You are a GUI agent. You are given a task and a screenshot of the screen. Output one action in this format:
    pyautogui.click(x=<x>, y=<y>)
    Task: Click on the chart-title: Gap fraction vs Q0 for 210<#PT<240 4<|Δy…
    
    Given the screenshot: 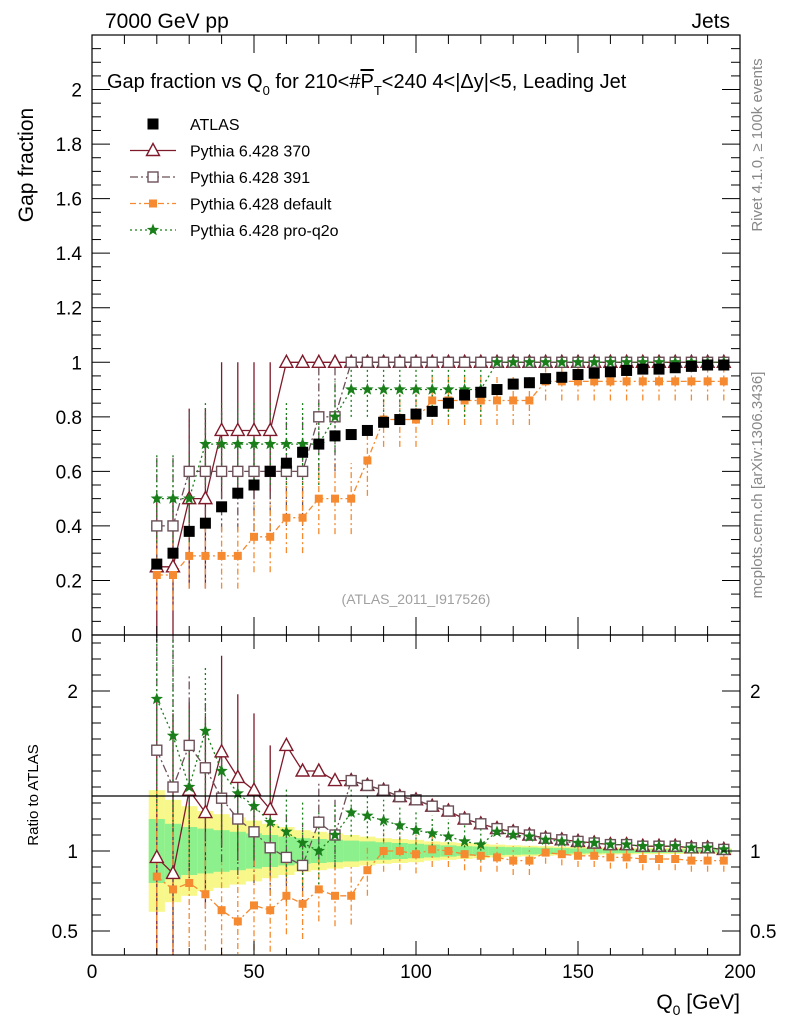 What is the action you would take?
    pyautogui.click(x=367, y=84)
    